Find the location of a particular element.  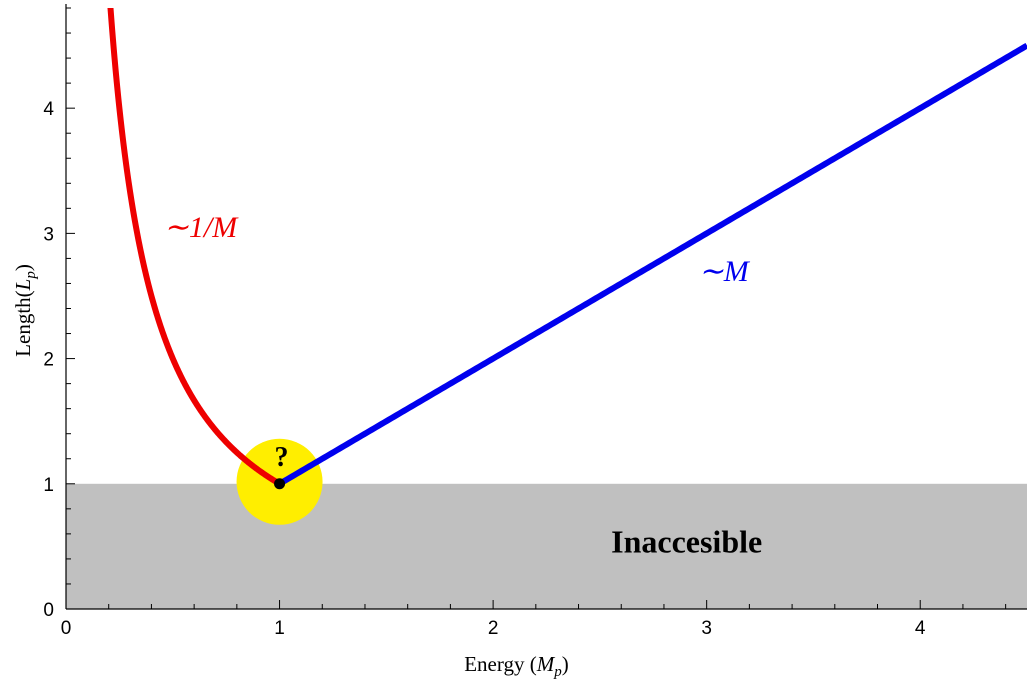

y-axis-title-var: L is located at coordinates (23, 285).